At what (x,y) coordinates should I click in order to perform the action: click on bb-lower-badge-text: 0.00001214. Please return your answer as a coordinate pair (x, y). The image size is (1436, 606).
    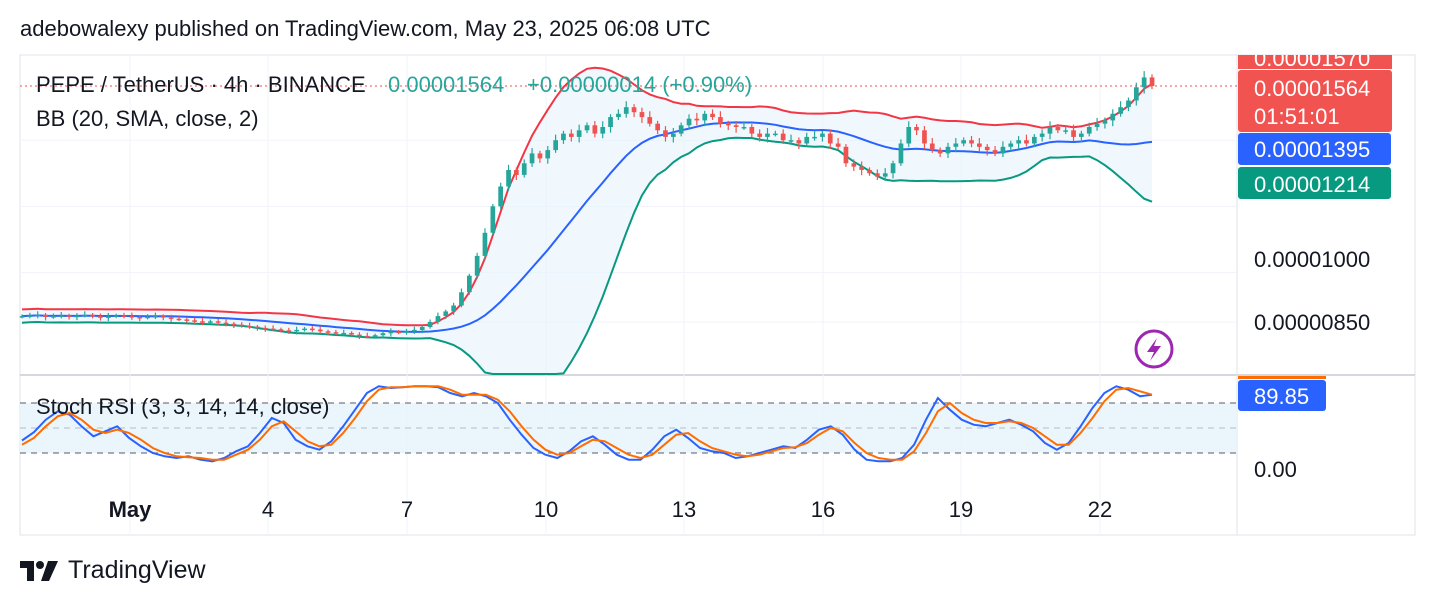
    Looking at the image, I should click on (1312, 184).